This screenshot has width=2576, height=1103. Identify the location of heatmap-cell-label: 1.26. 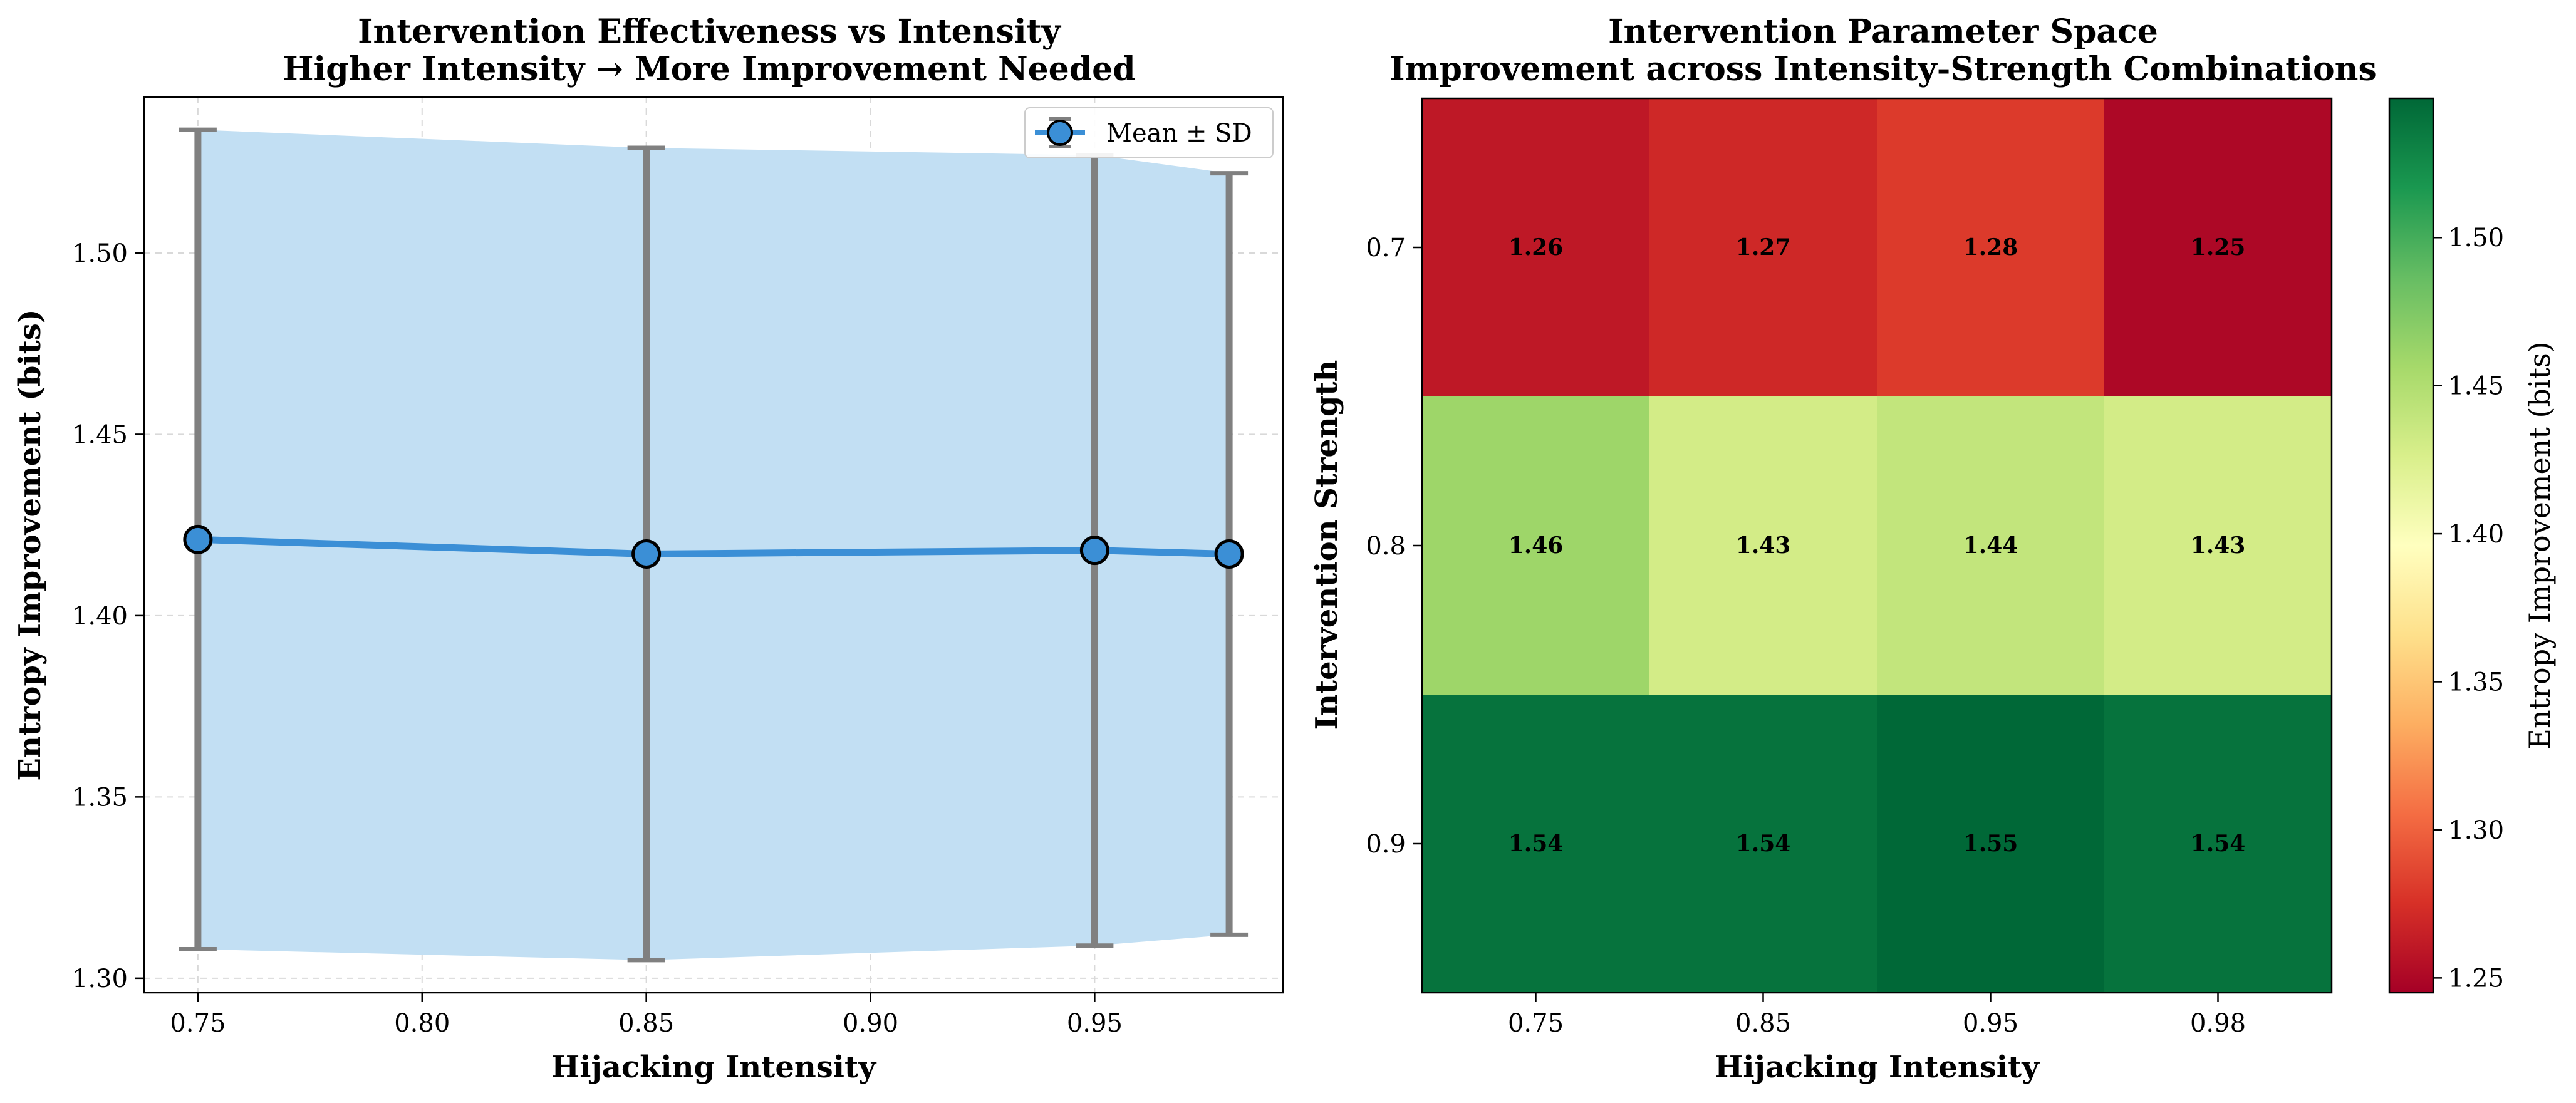
(1537, 248).